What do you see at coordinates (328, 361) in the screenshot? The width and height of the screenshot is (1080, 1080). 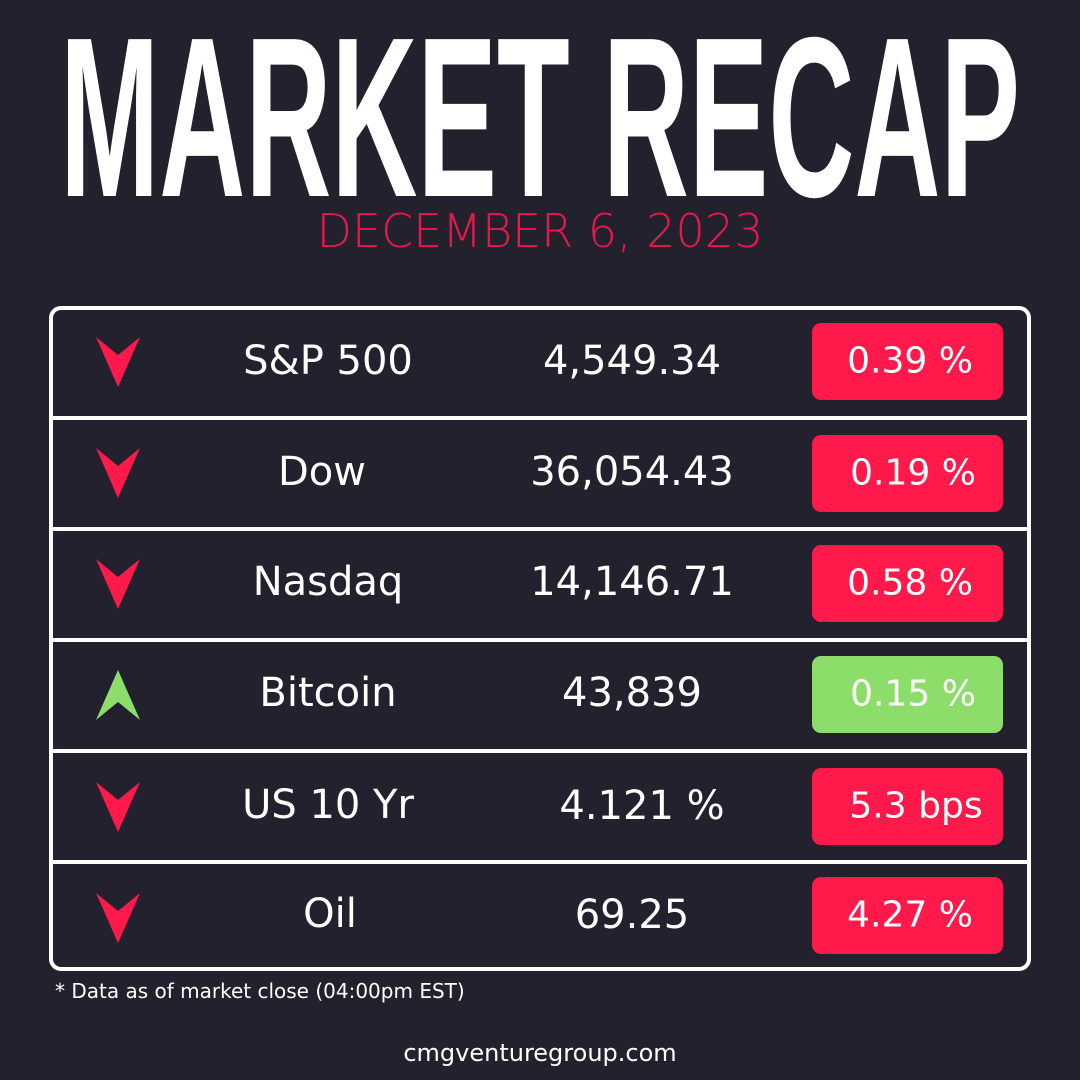 I see `row-name: S&P 500` at bounding box center [328, 361].